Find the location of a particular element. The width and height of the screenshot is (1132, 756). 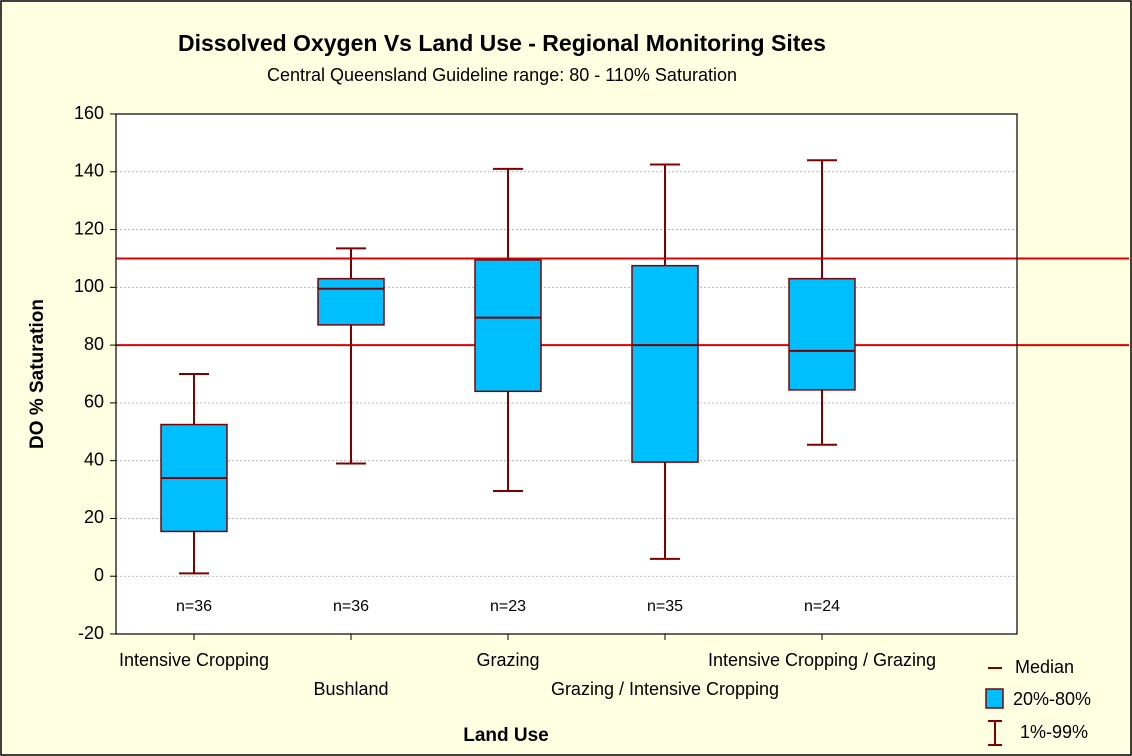

y-tick-label: 40 is located at coordinates (94, 459).